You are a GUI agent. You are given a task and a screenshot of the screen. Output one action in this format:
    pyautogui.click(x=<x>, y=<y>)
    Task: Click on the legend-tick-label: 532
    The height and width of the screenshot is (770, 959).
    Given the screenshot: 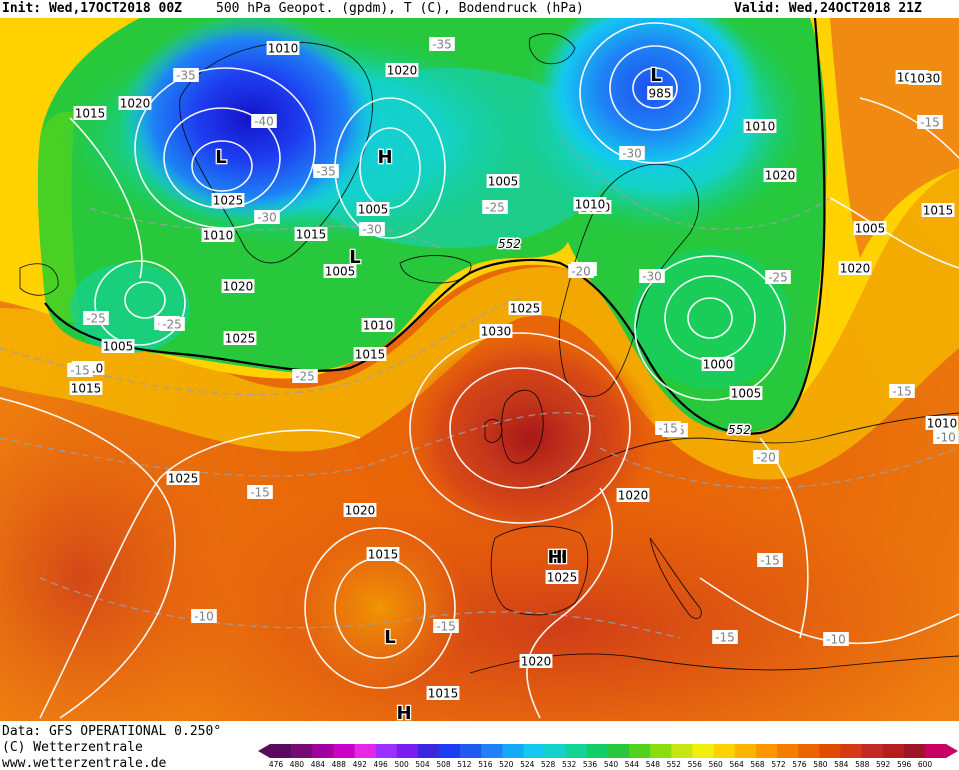 What is the action you would take?
    pyautogui.click(x=569, y=764)
    